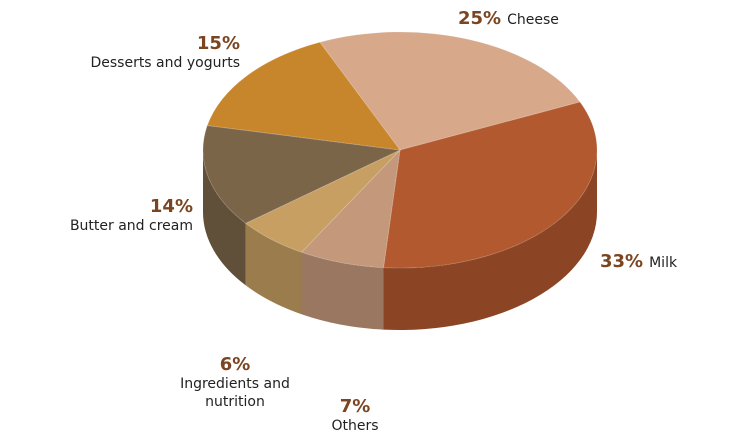 The width and height of the screenshot is (748, 447). What do you see at coordinates (533, 20) in the screenshot?
I see `category-label: Cheese` at bounding box center [533, 20].